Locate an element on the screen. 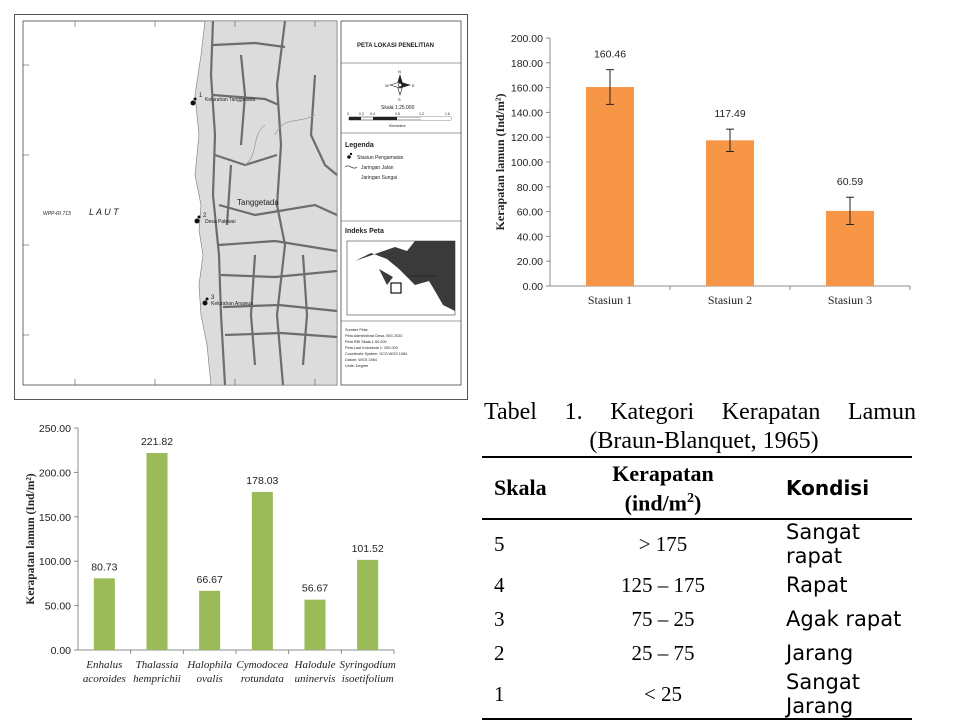 The image size is (960, 720). category-label: rotundata is located at coordinates (262, 679).